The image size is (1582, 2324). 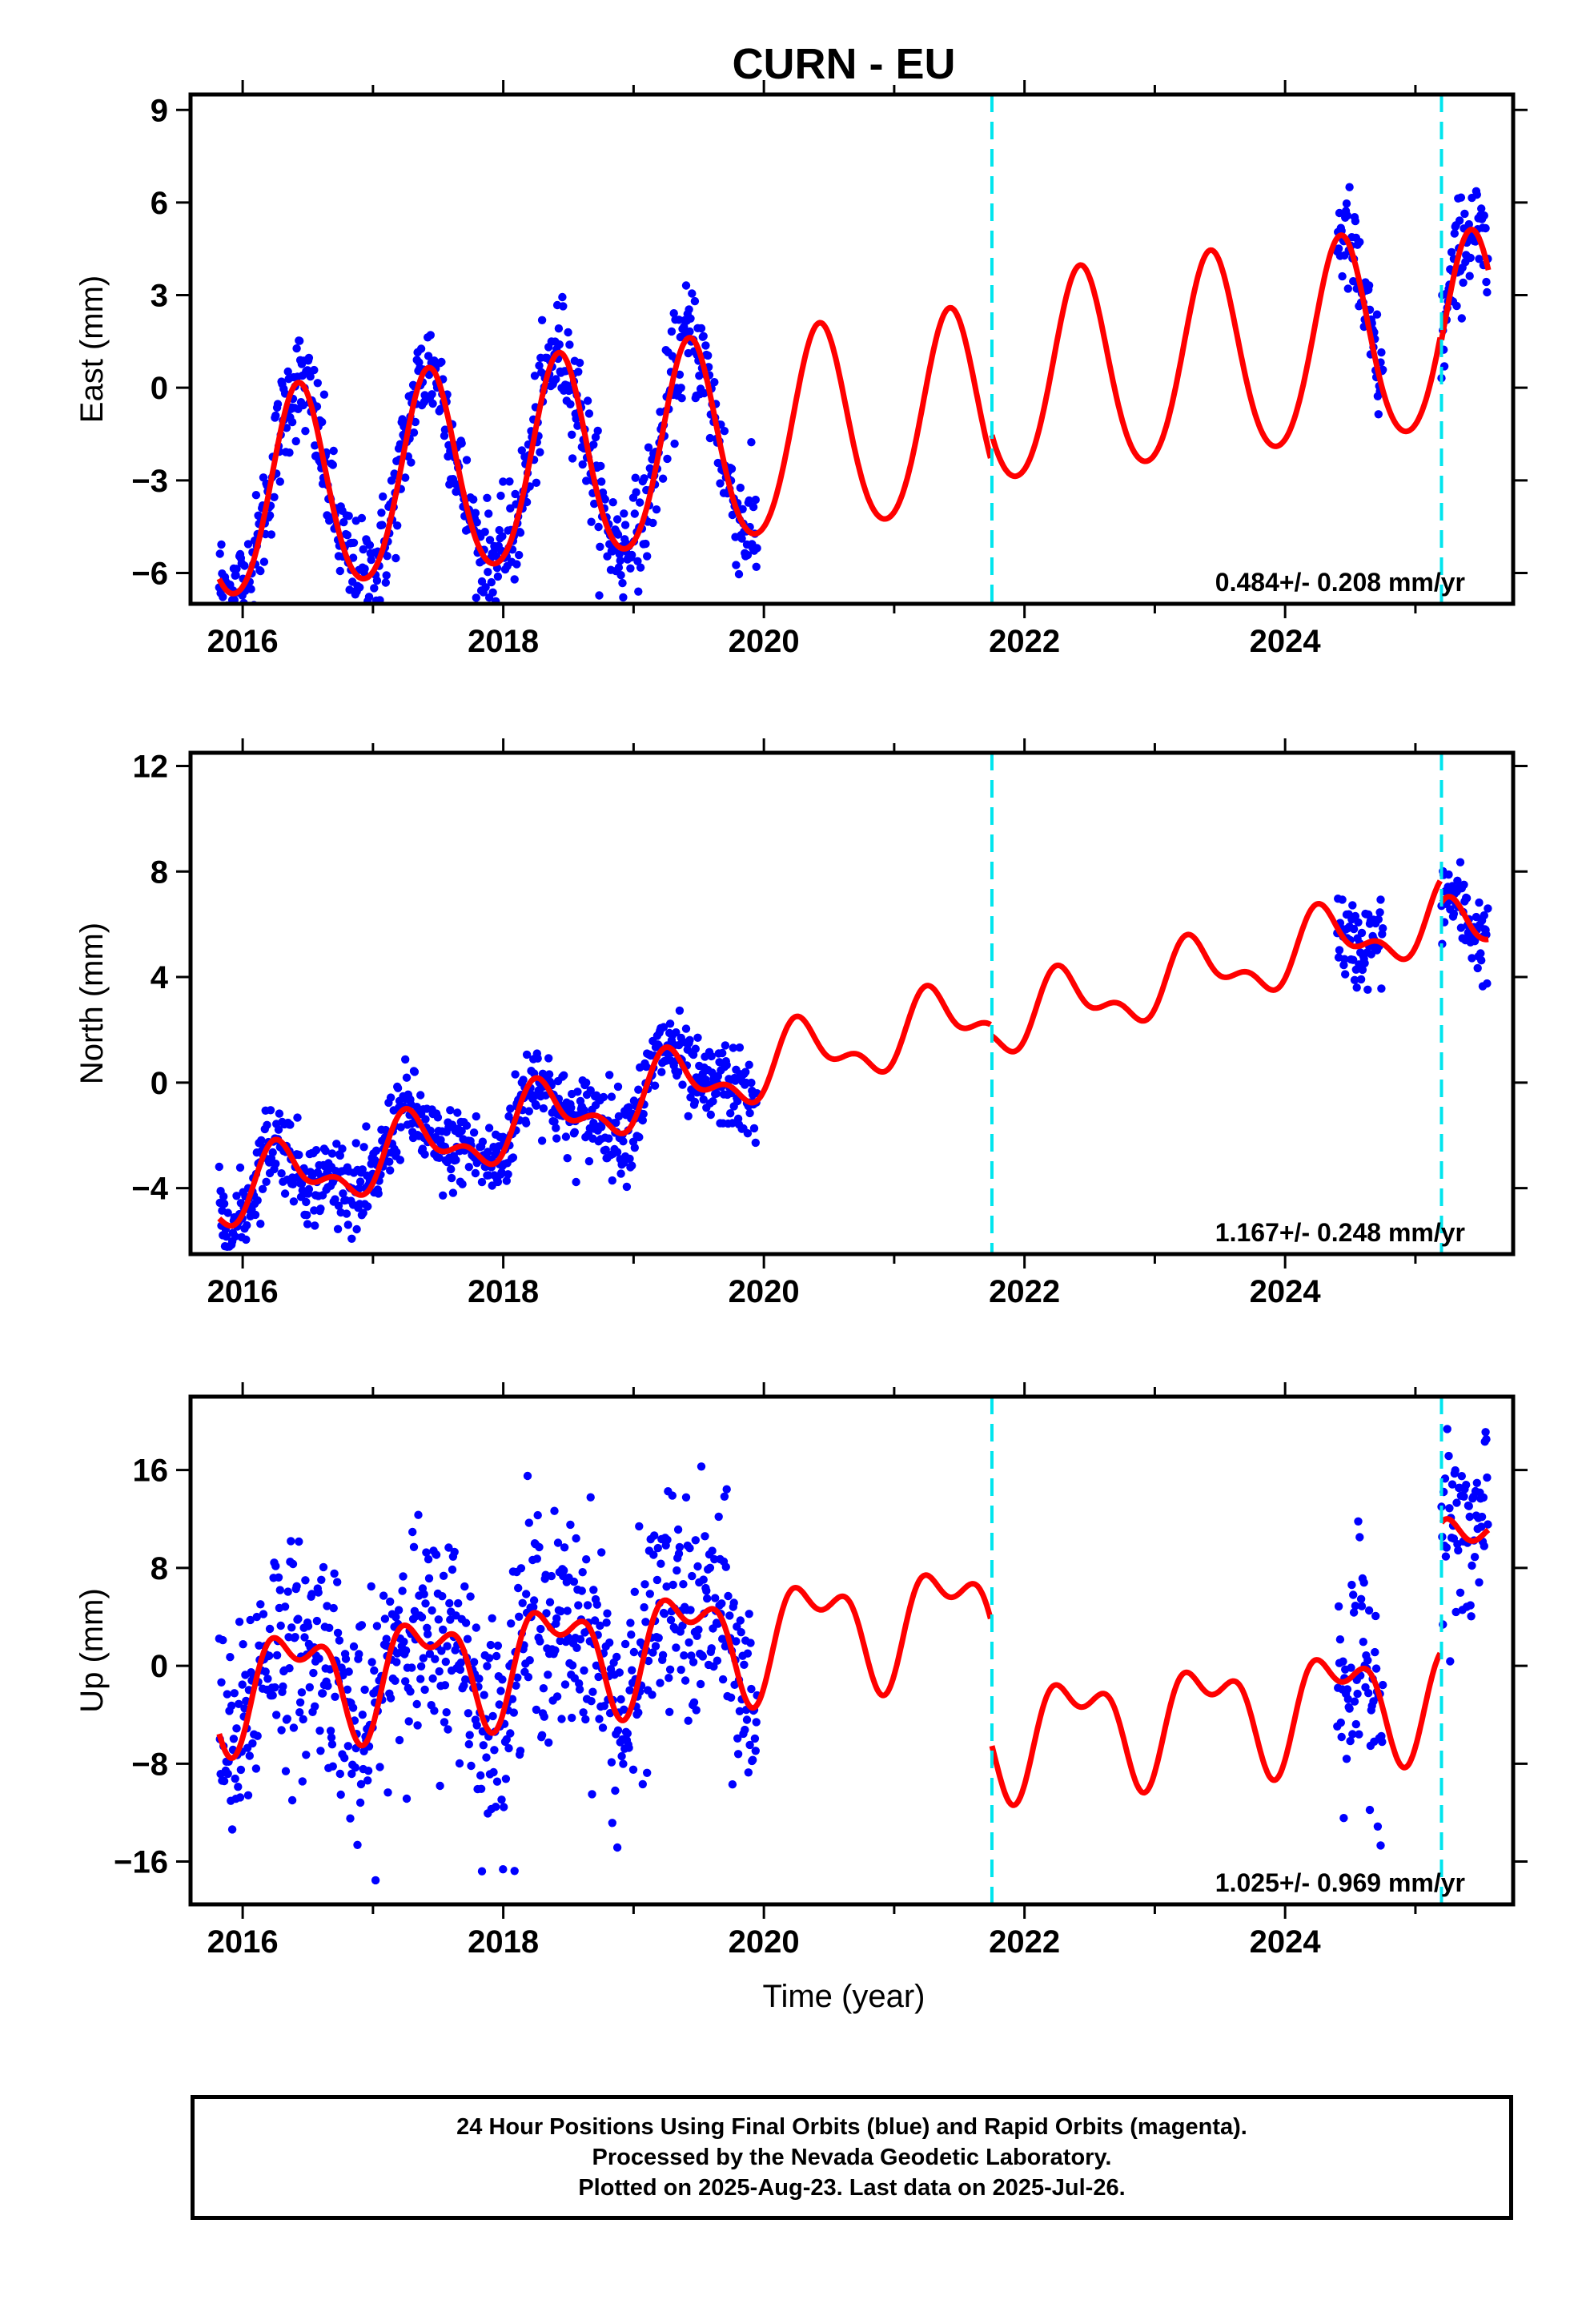 What do you see at coordinates (243, 1291) in the screenshot?
I see `x-tick-label: 2016` at bounding box center [243, 1291].